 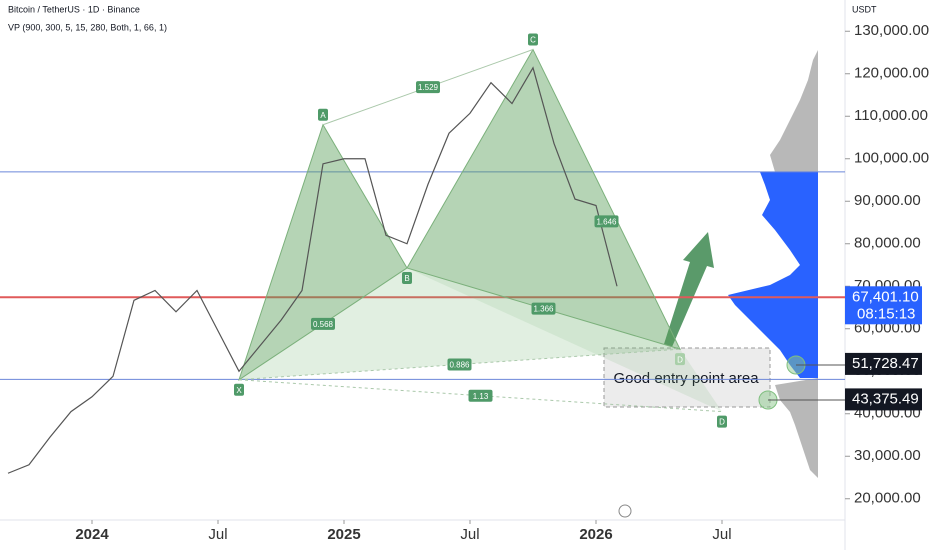 I want to click on icon, so click(x=625, y=511).